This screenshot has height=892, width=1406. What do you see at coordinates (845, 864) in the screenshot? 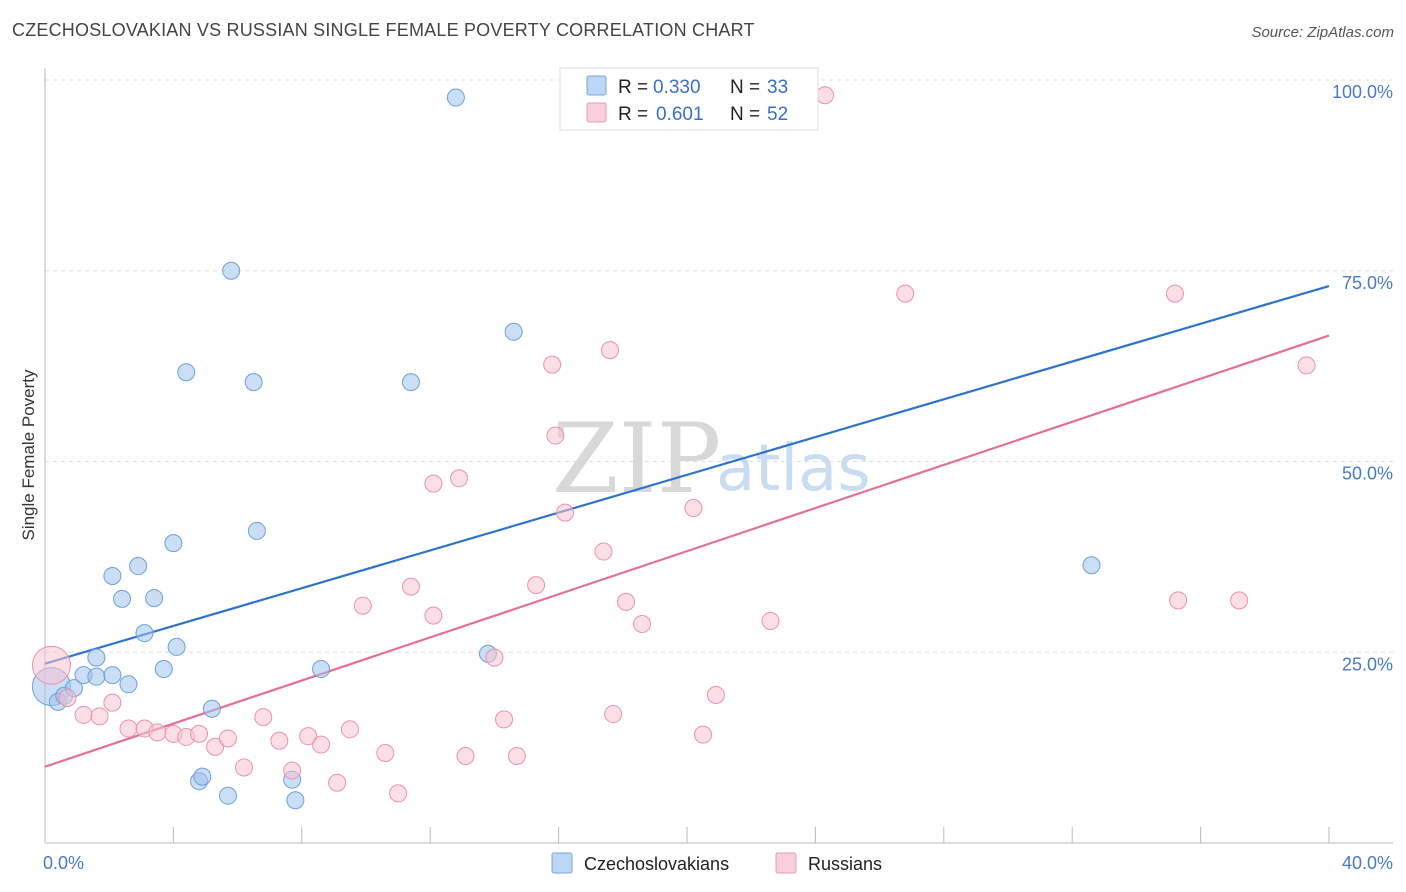
I see `series-label-russians: Russians` at bounding box center [845, 864].